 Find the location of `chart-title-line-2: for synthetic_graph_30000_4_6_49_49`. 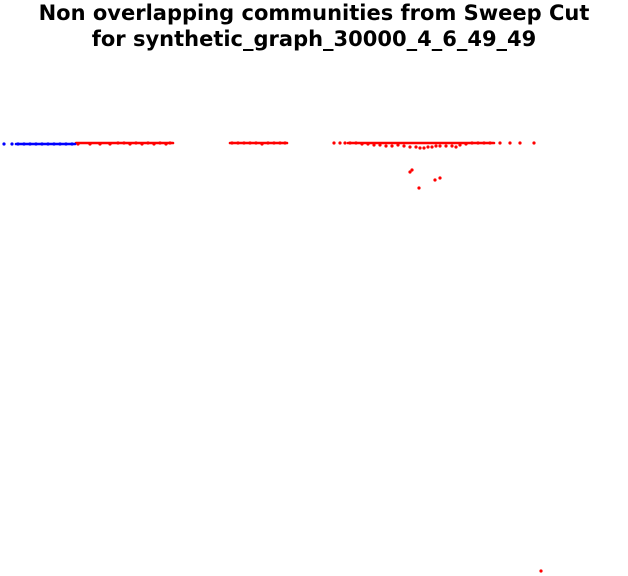

chart-title-line-2: for synthetic_graph_30000_4_6_49_49 is located at coordinates (314, 39).